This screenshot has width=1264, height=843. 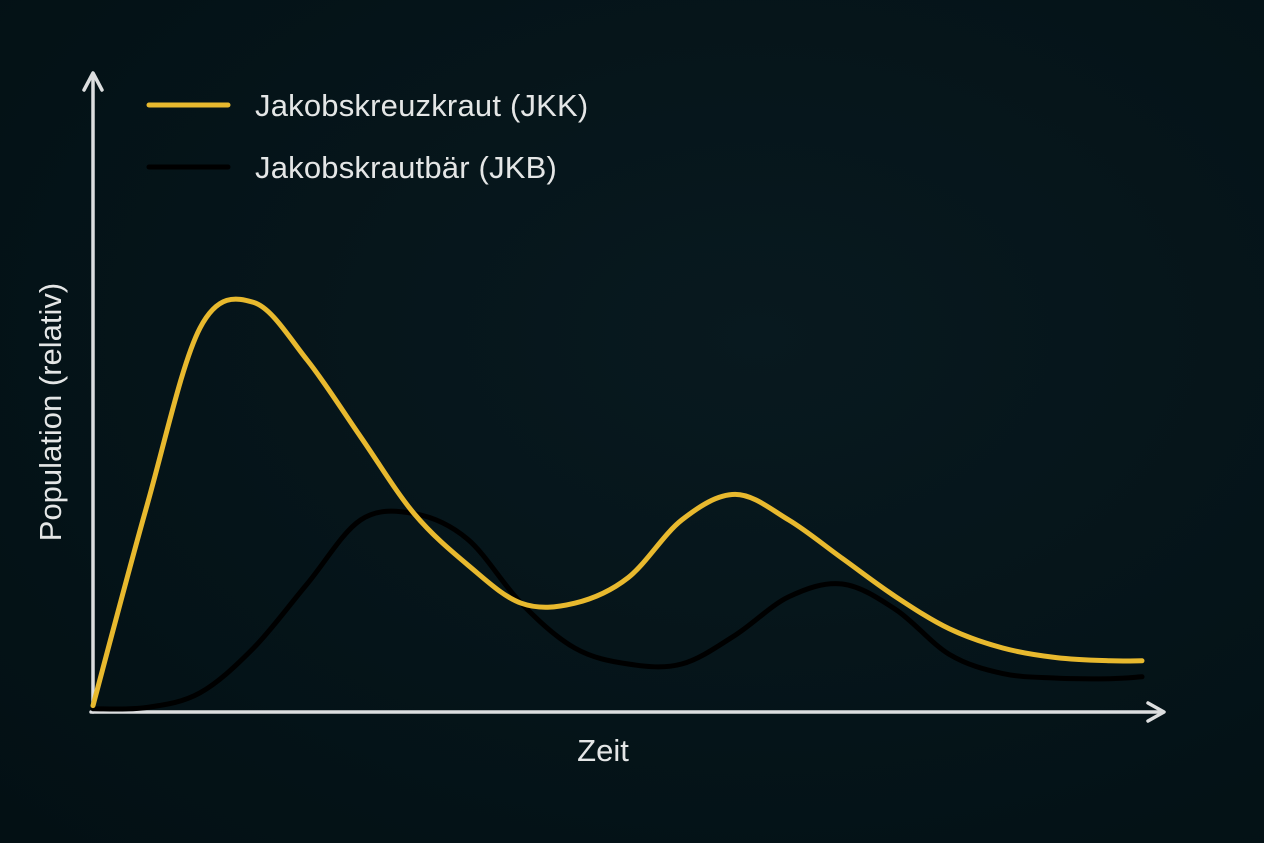 I want to click on x-axis-arrow-icon, so click(x=1156, y=712).